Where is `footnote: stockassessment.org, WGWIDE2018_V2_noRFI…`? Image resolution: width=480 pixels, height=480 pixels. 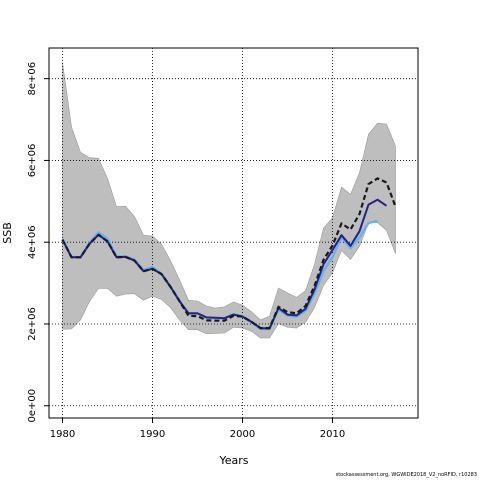 footnote: stockassessment.org, WGWIDE2018_V2_noRFI… is located at coordinates (406, 475).